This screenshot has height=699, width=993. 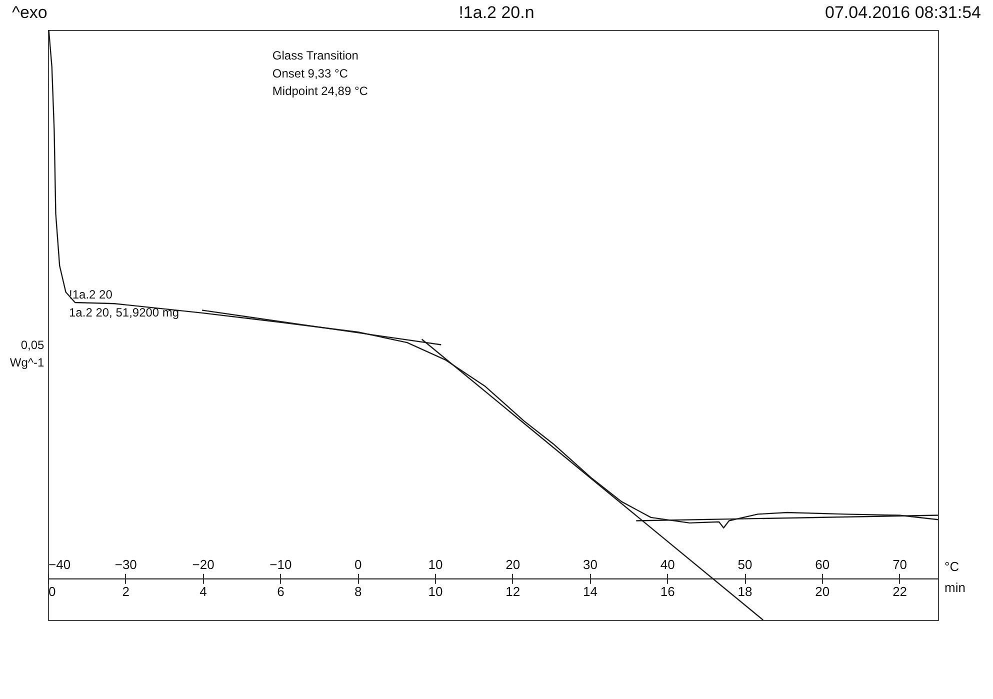 What do you see at coordinates (358, 591) in the screenshot?
I see `x2-tick-label: 8` at bounding box center [358, 591].